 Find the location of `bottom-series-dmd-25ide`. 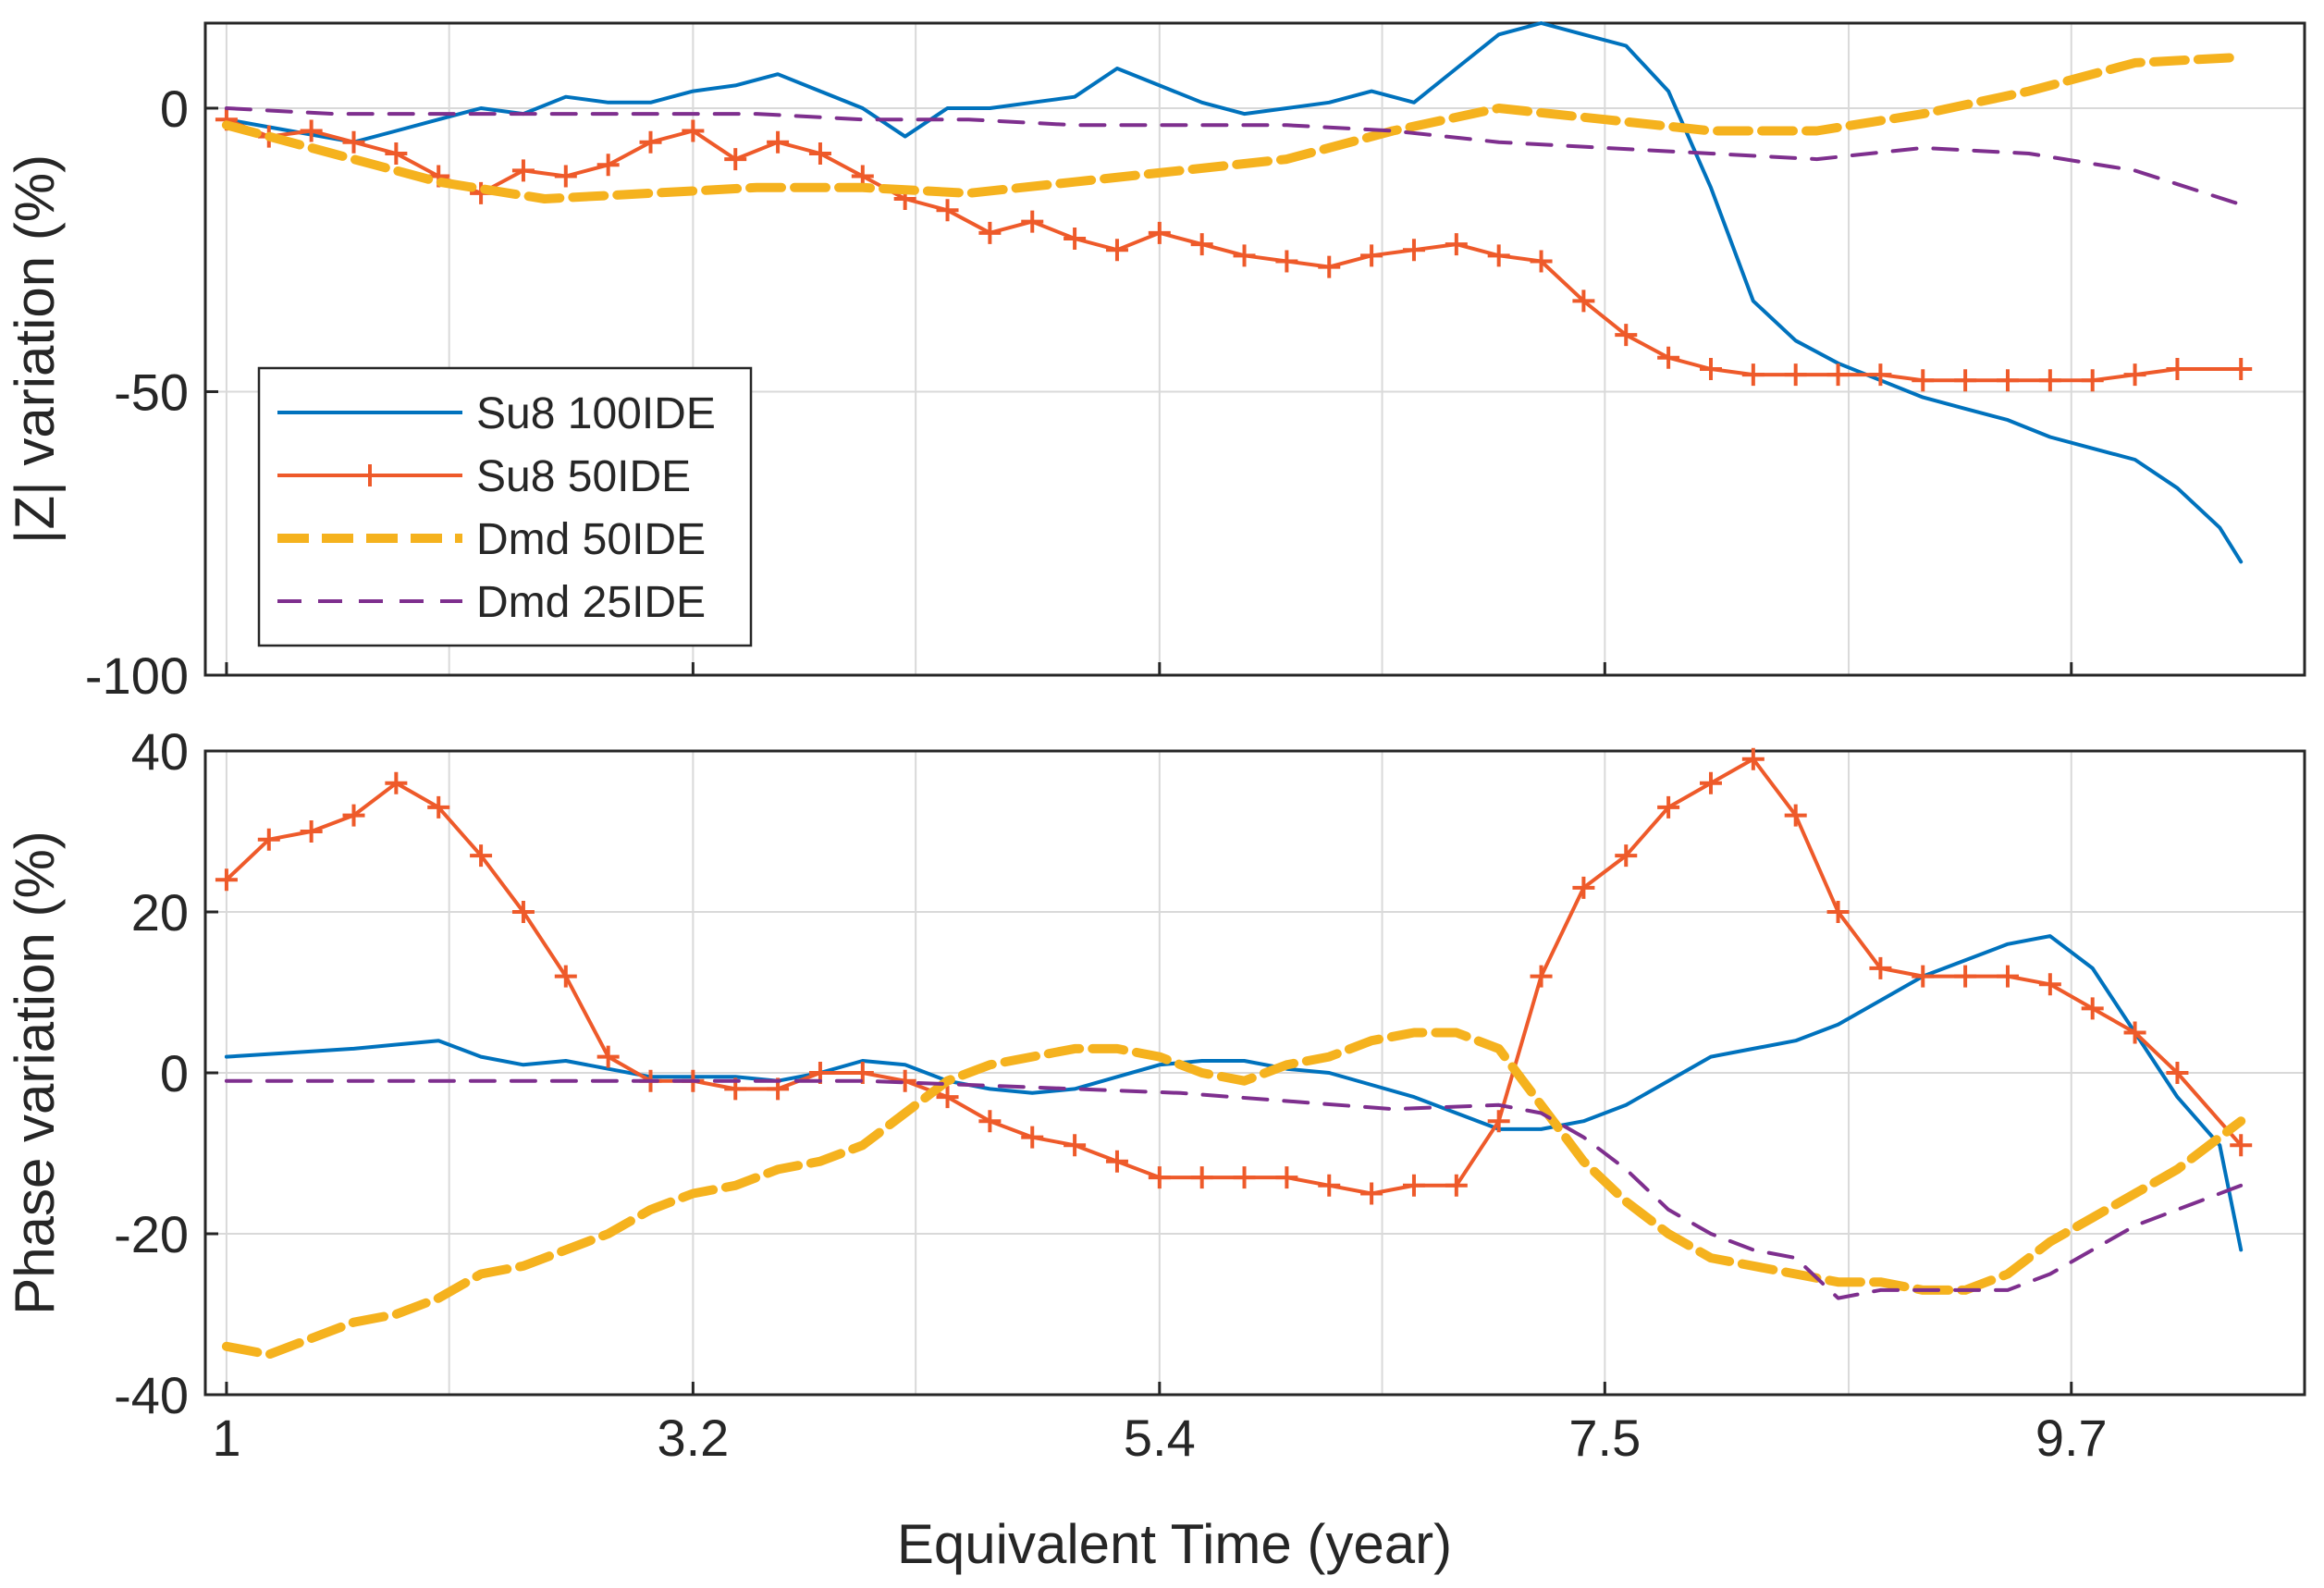

bottom-series-dmd-25ide is located at coordinates (1234, 1189).